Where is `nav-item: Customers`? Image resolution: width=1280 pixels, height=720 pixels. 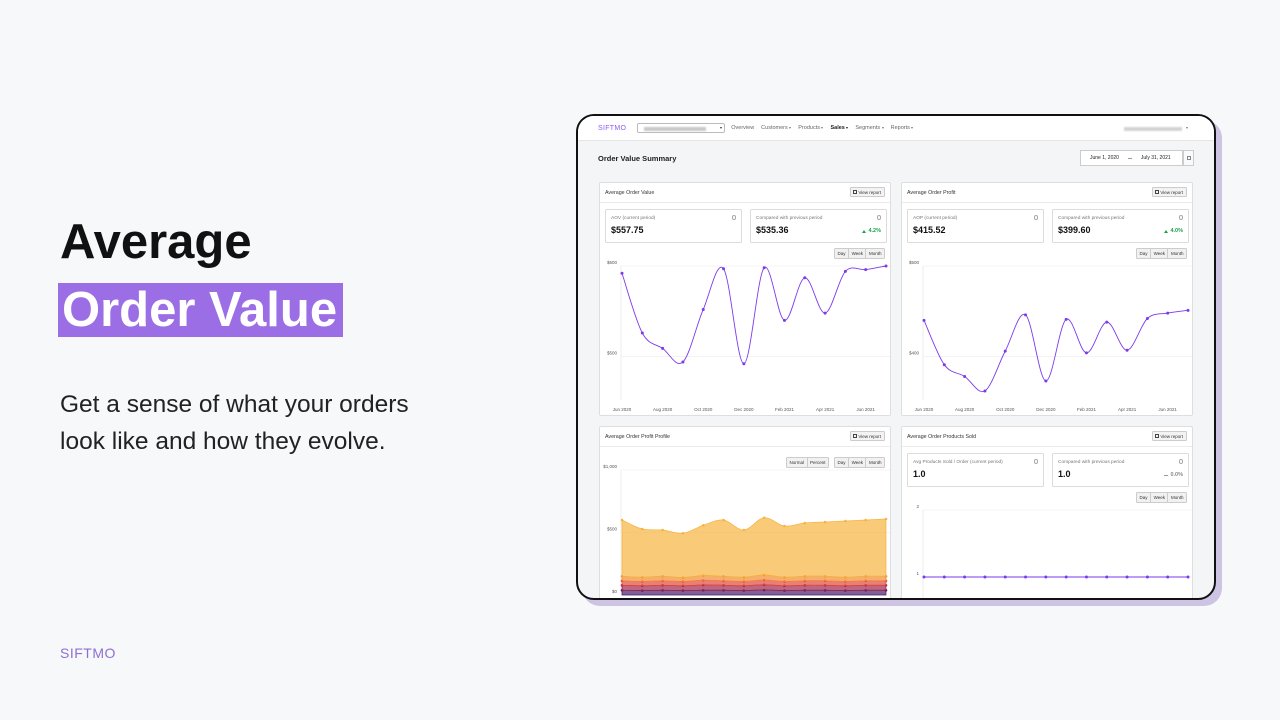 nav-item: Customers is located at coordinates (776, 128).